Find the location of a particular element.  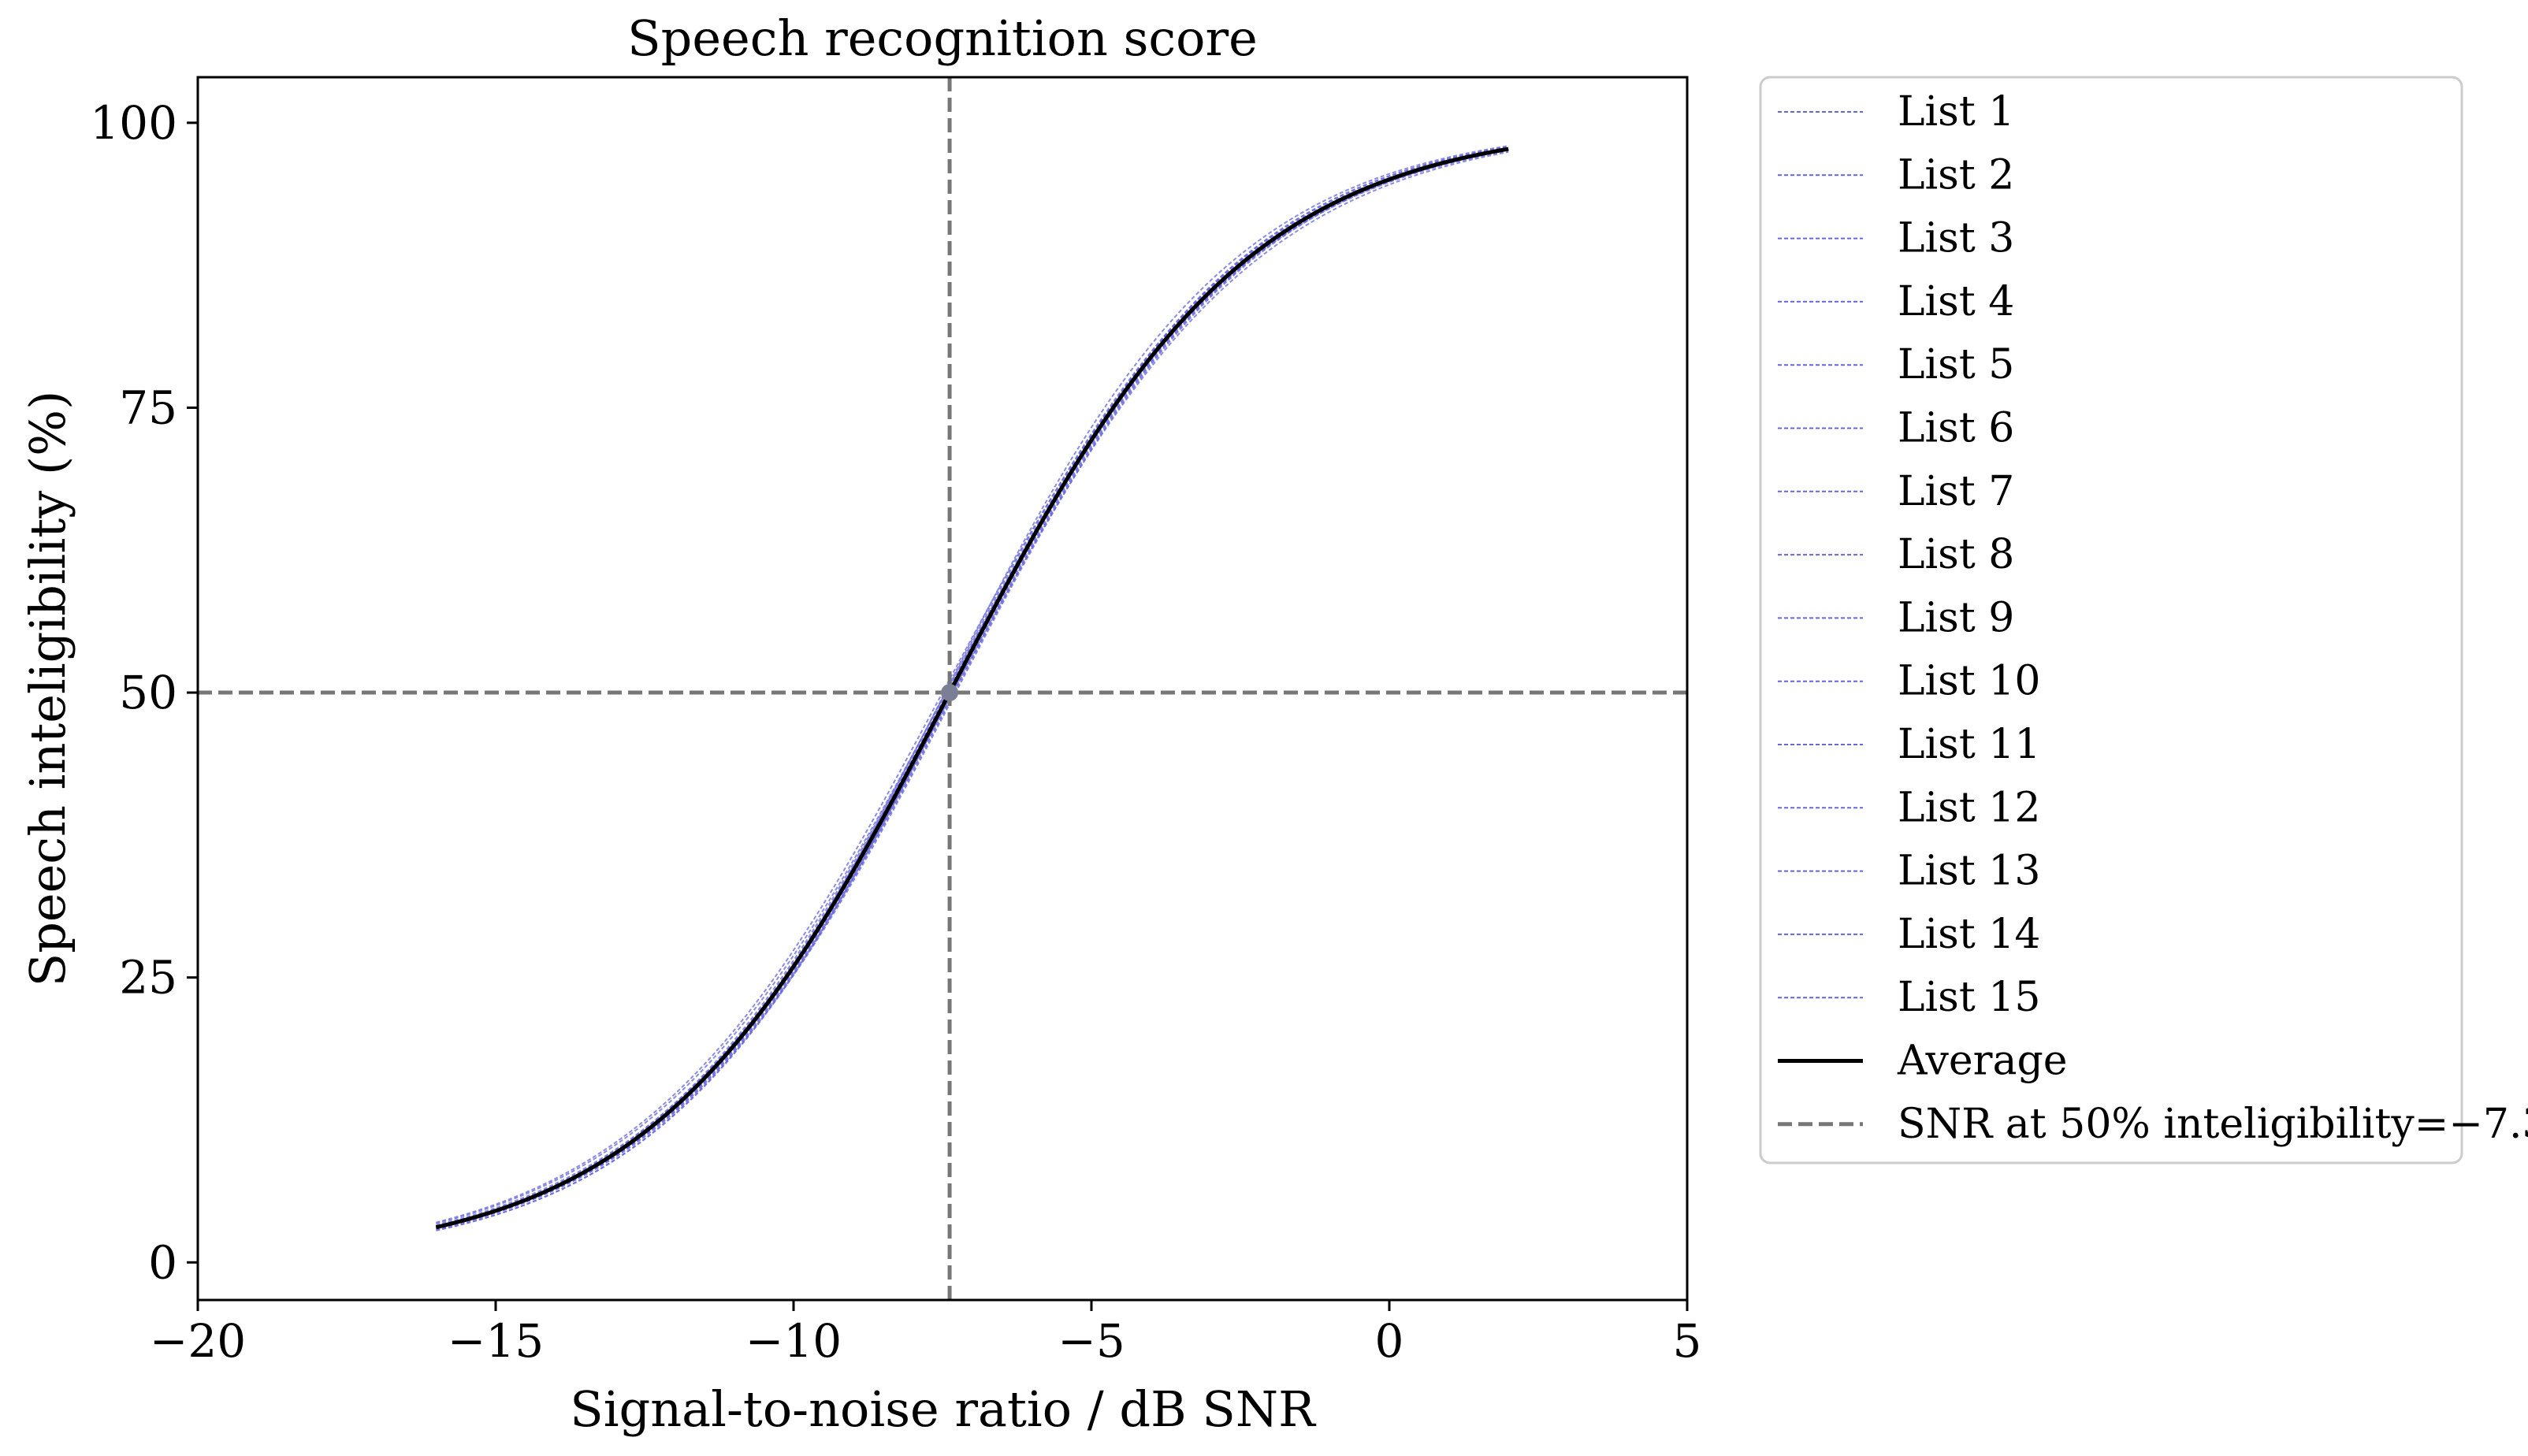

x-tick-label: 5 is located at coordinates (1688, 1341).